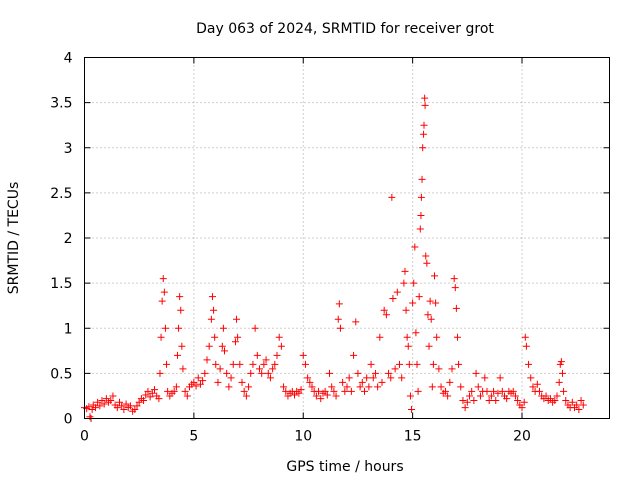 This screenshot has width=640, height=480. Describe the element at coordinates (522, 437) in the screenshot. I see `x-tick-label: 20` at that location.